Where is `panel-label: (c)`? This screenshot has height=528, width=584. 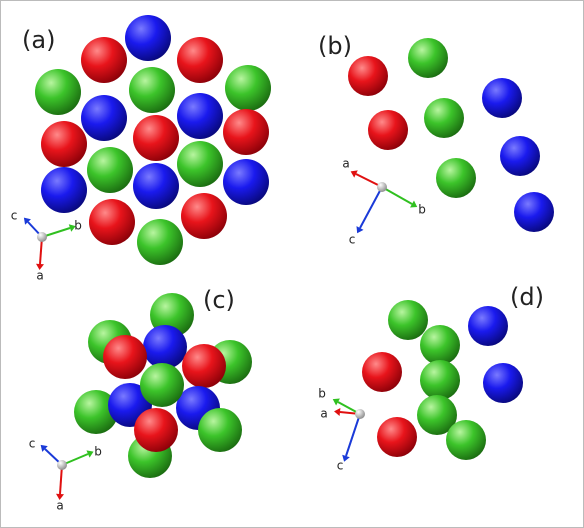
panel-label: (c) is located at coordinates (219, 300).